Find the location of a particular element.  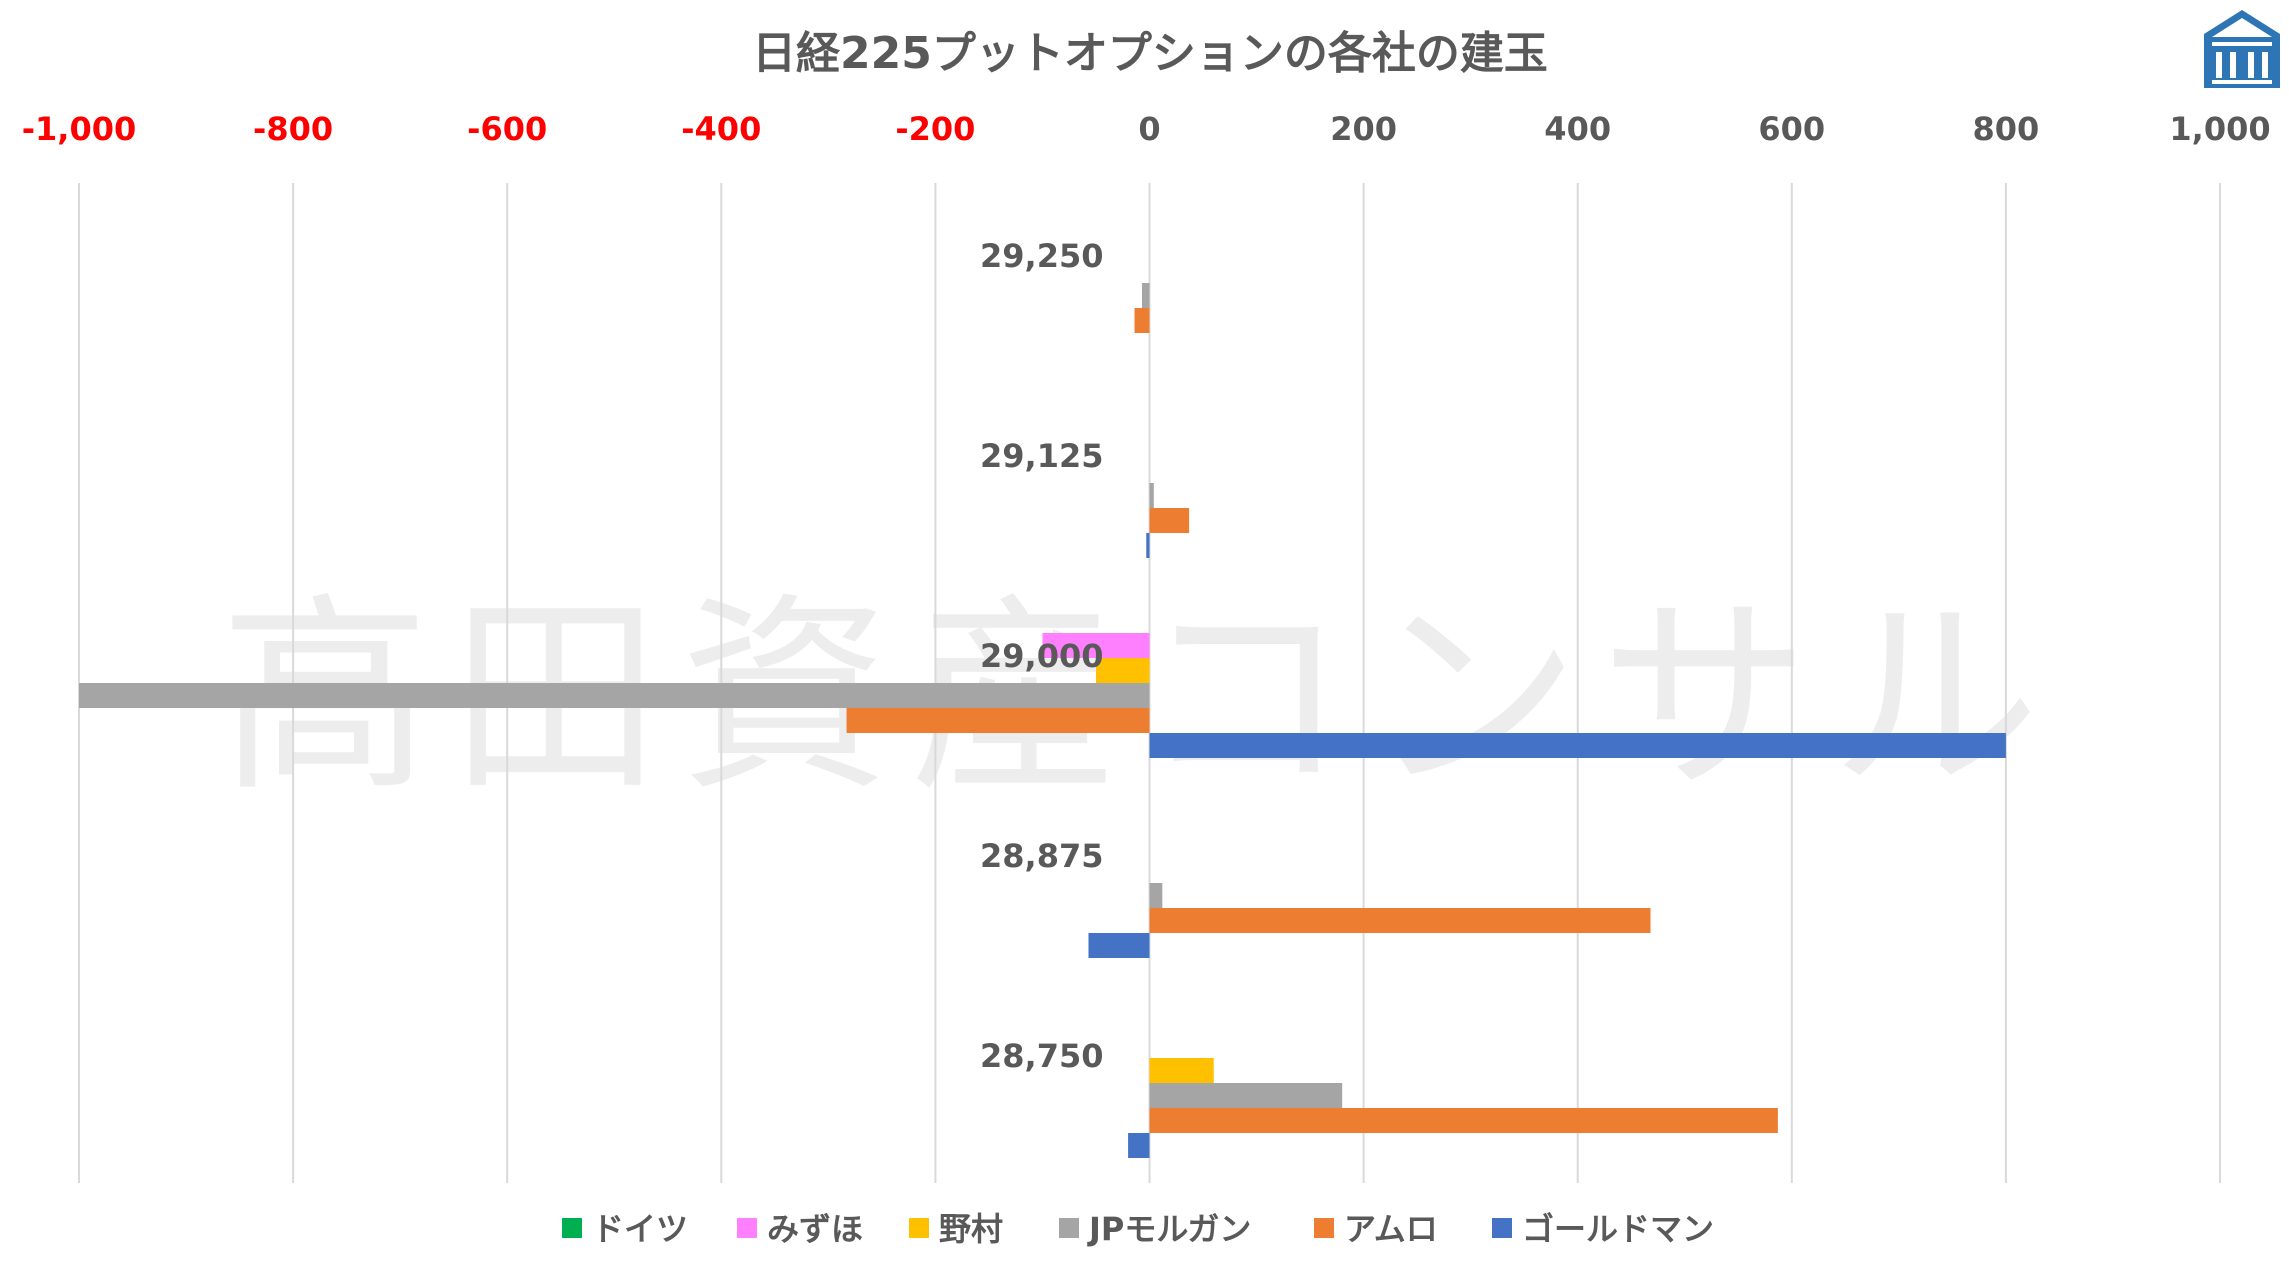

x-axis-ticks: -1,000 -800 -600 -400 -200 0 200 400 600 800 1,000 is located at coordinates (1146, 129).